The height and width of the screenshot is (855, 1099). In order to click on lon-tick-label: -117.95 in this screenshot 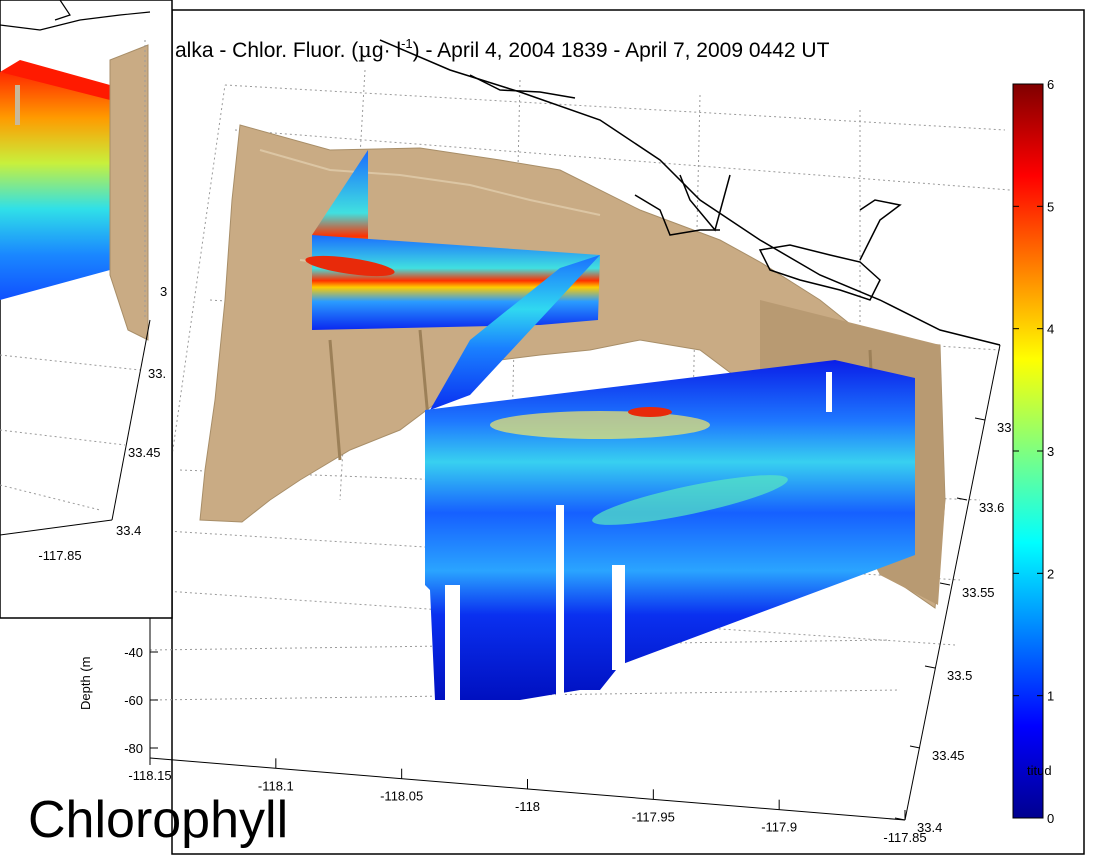, I will do `click(653, 816)`.